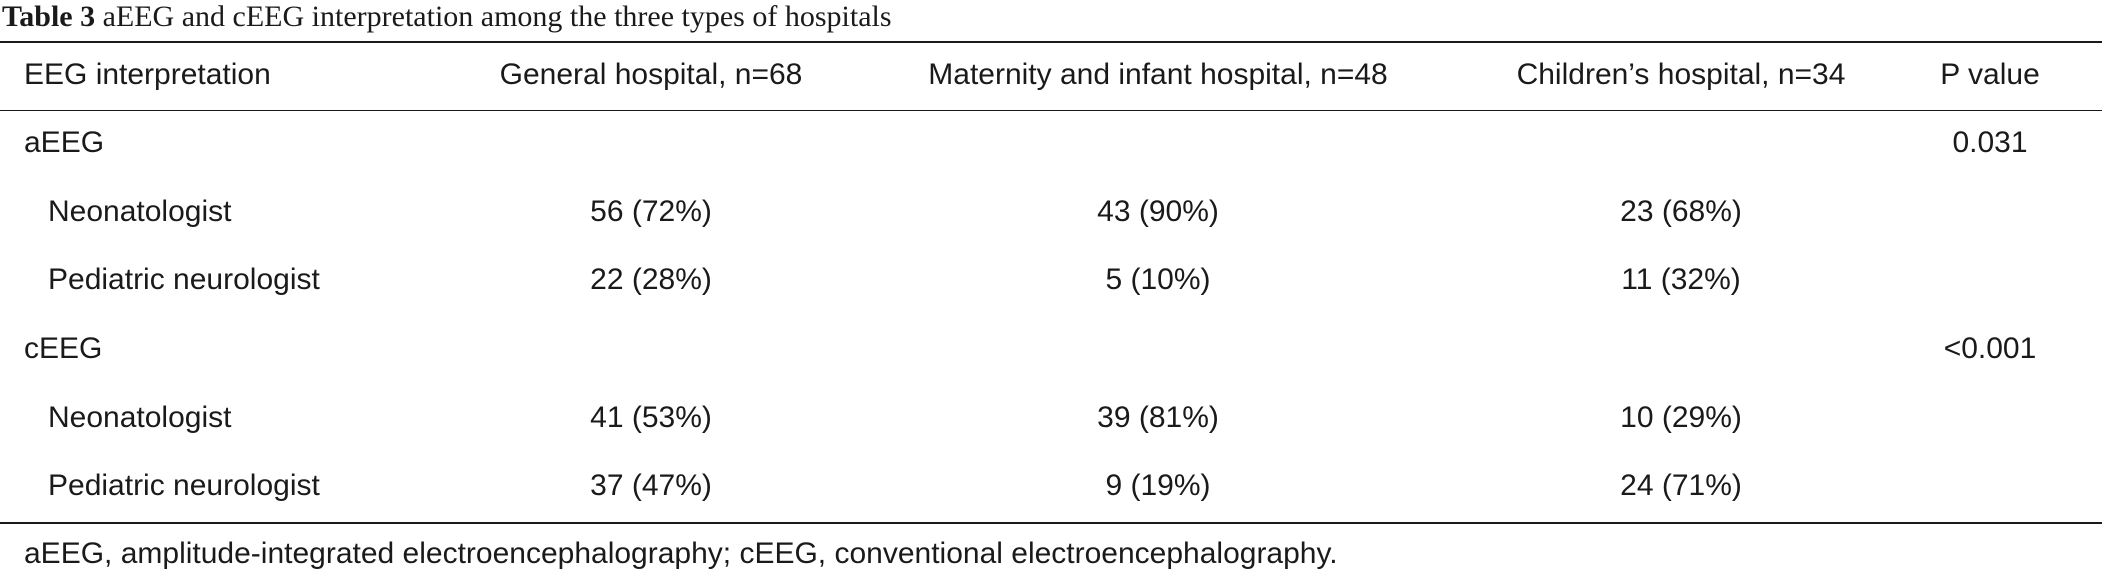 This screenshot has width=2102, height=572. What do you see at coordinates (1158, 74) in the screenshot?
I see `header-maternity-hospital: Maternity and infant hospital, n=48` at bounding box center [1158, 74].